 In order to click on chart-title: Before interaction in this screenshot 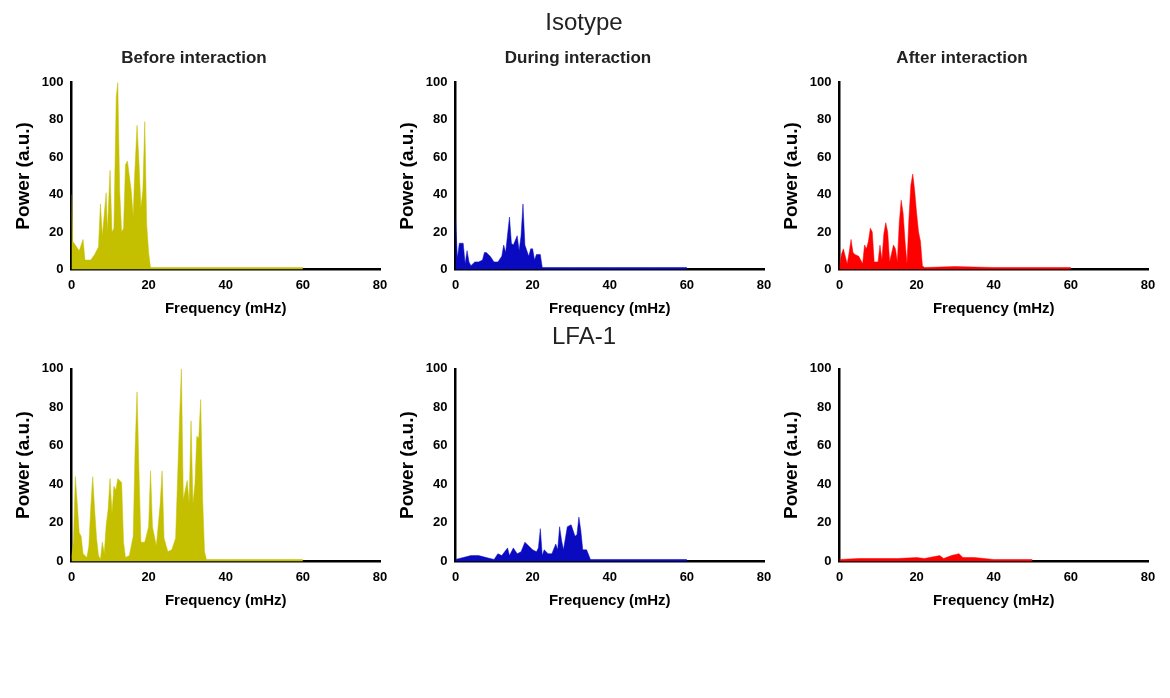, I will do `click(194, 57)`.